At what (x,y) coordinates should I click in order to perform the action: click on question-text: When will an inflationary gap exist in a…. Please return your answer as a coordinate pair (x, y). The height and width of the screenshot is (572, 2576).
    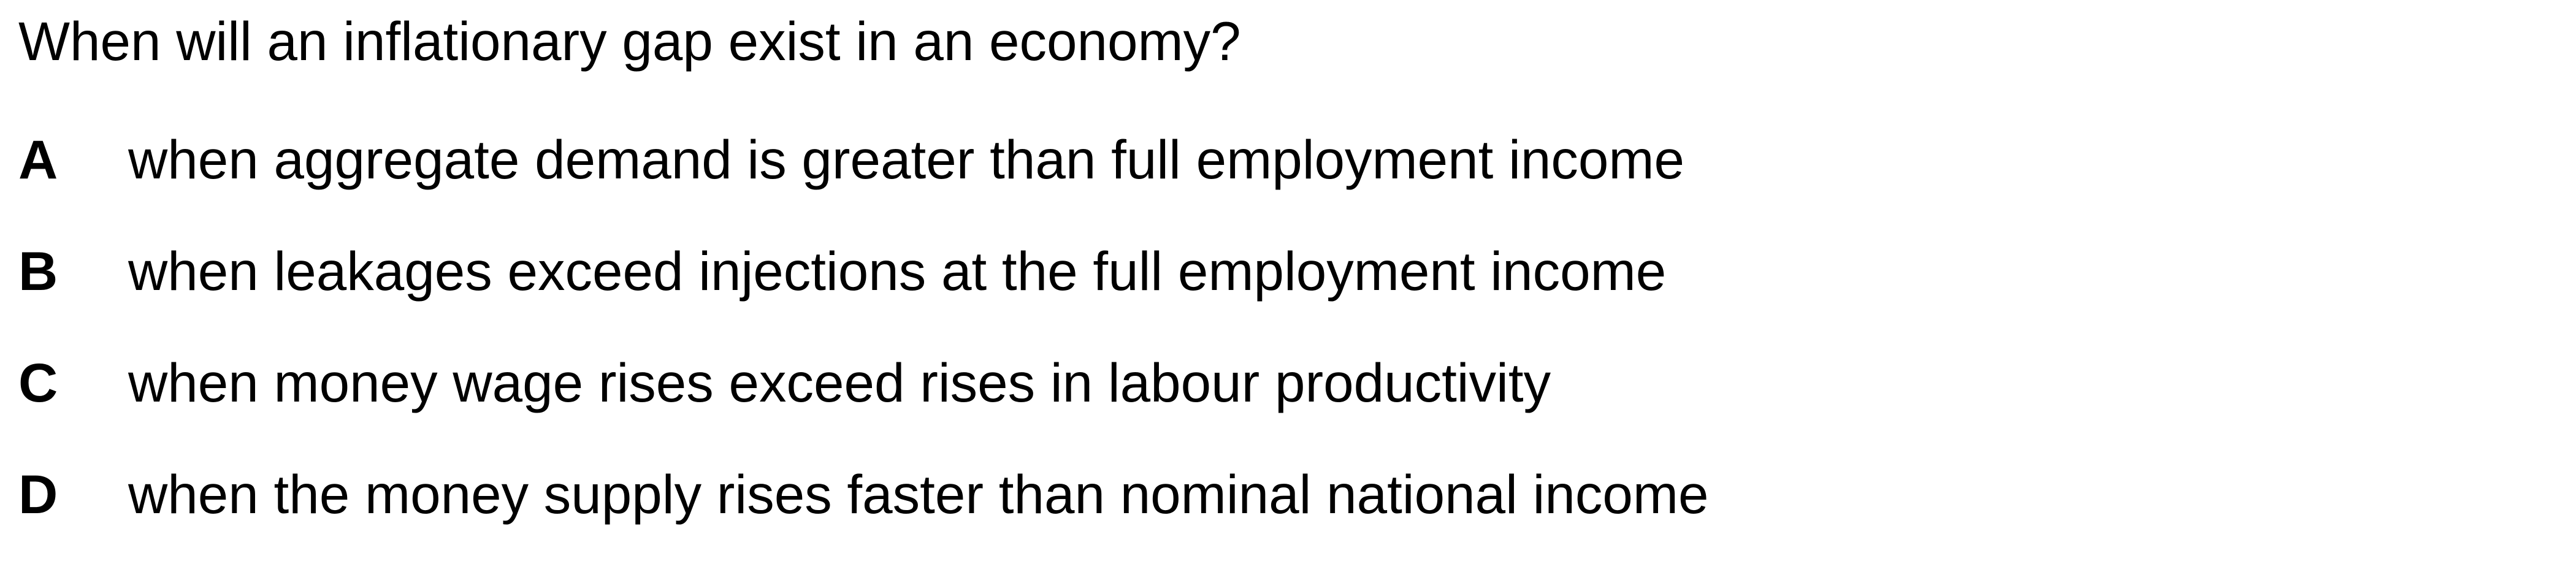
    Looking at the image, I should click on (629, 41).